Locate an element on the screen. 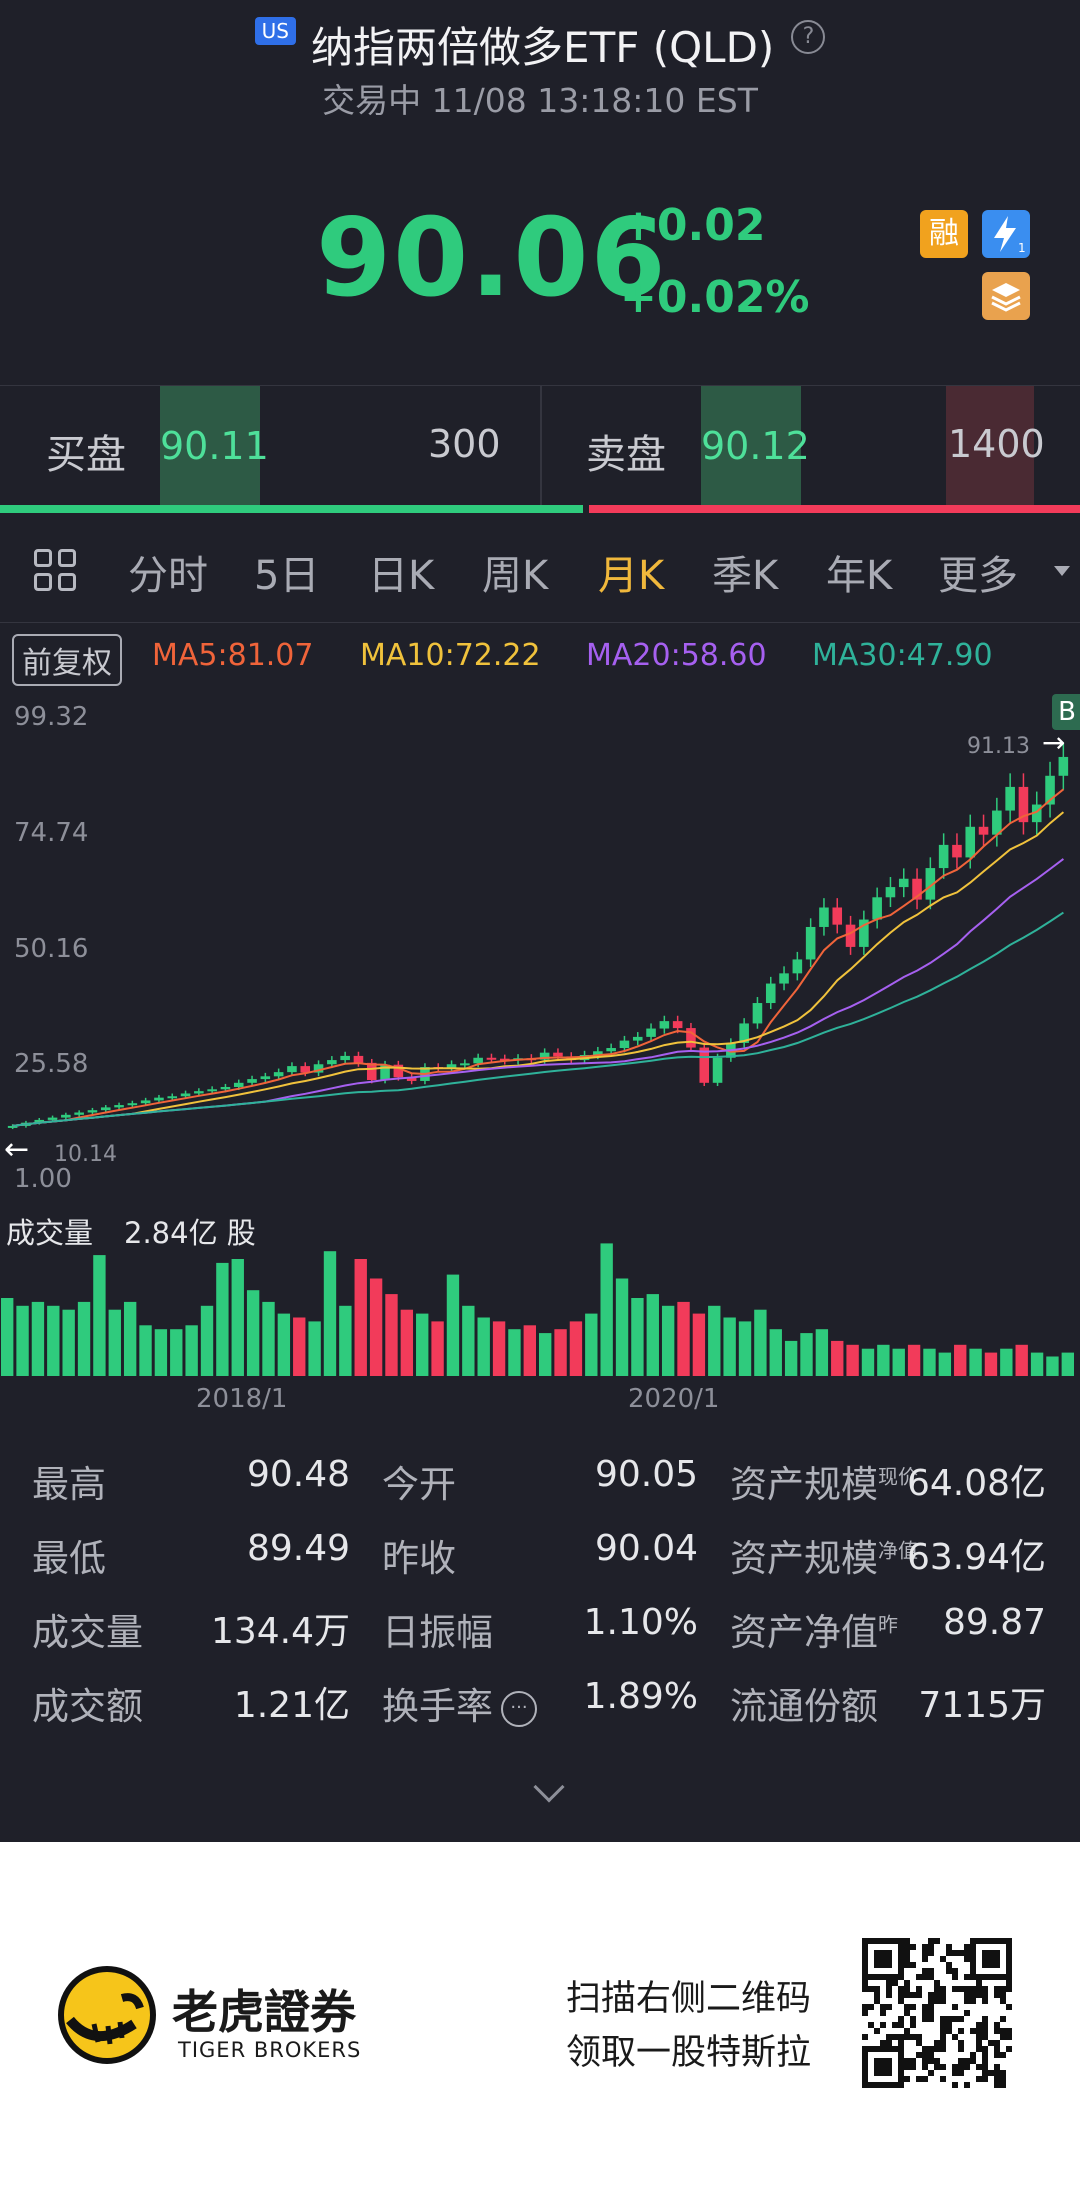 The height and width of the screenshot is (2189, 1080). tab-intraday: 分时 is located at coordinates (168, 576).